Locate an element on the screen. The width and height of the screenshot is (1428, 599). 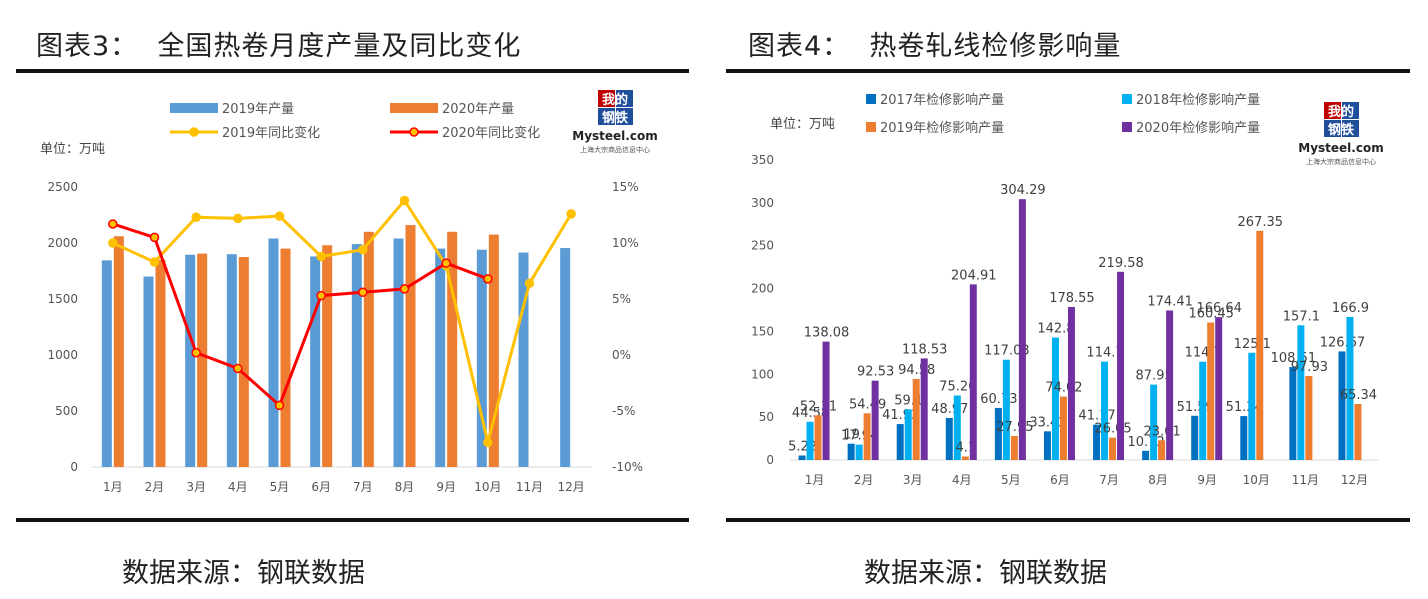
x-tick-label: 12月 is located at coordinates (571, 487).